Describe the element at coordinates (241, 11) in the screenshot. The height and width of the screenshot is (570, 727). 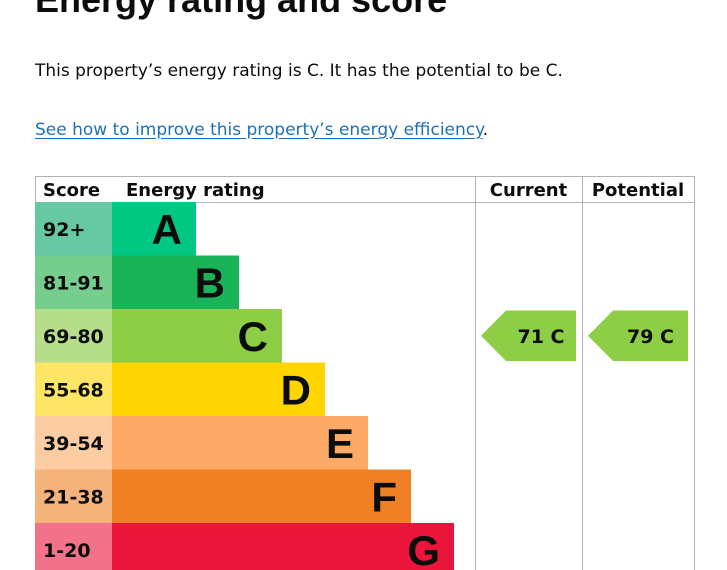
I see `page-title: Energy rating and score` at that location.